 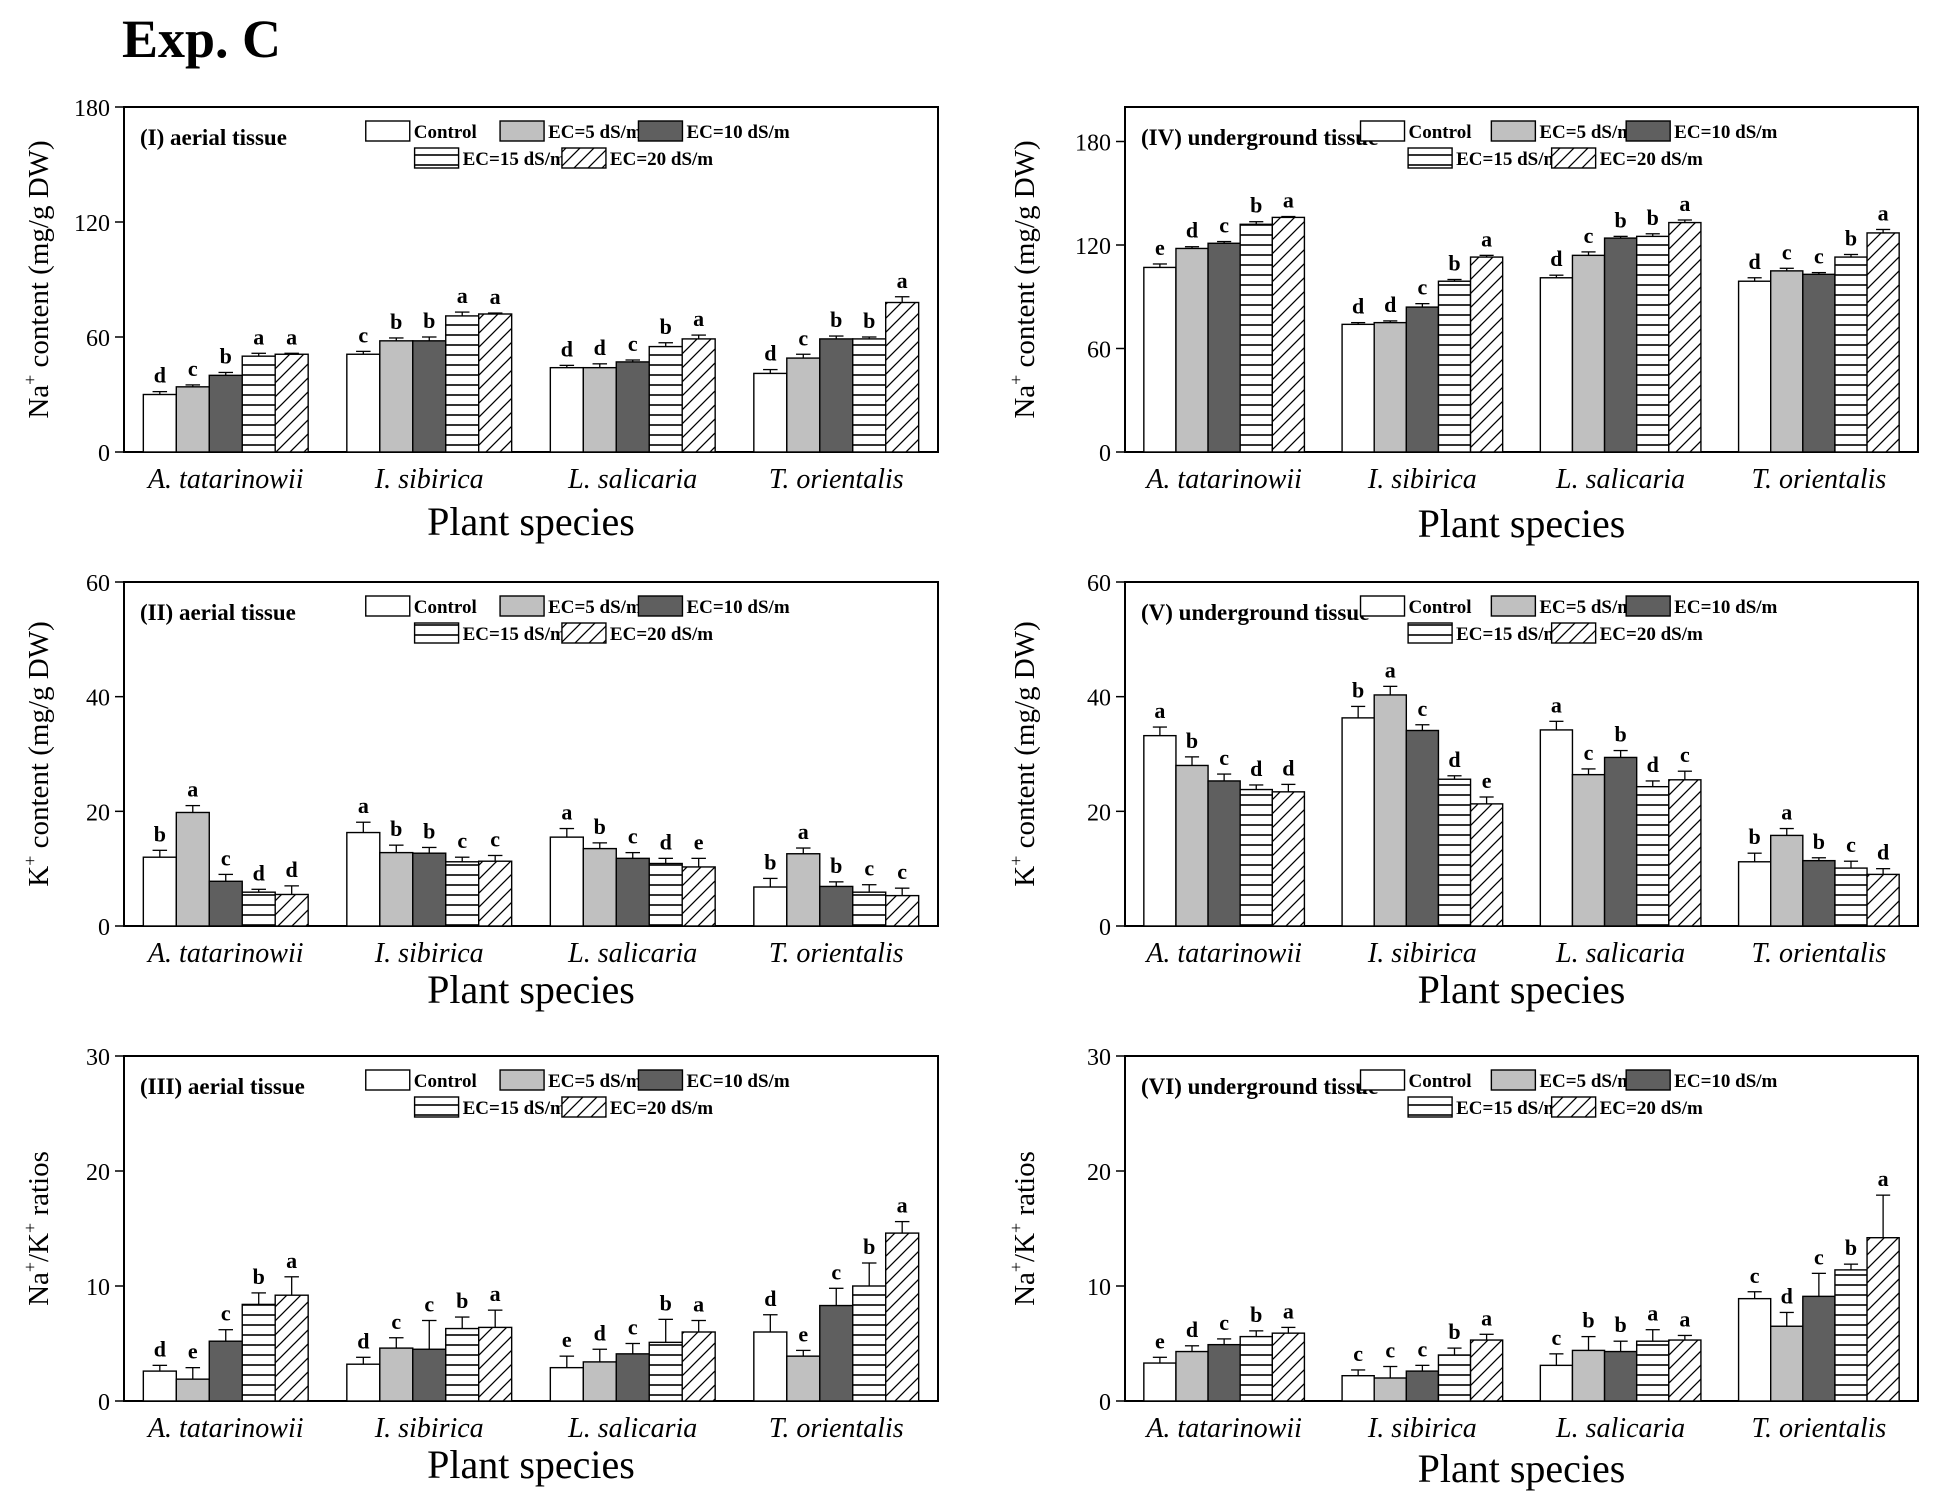 What do you see at coordinates (1487, 780) in the screenshot?
I see `significance-letter: e` at bounding box center [1487, 780].